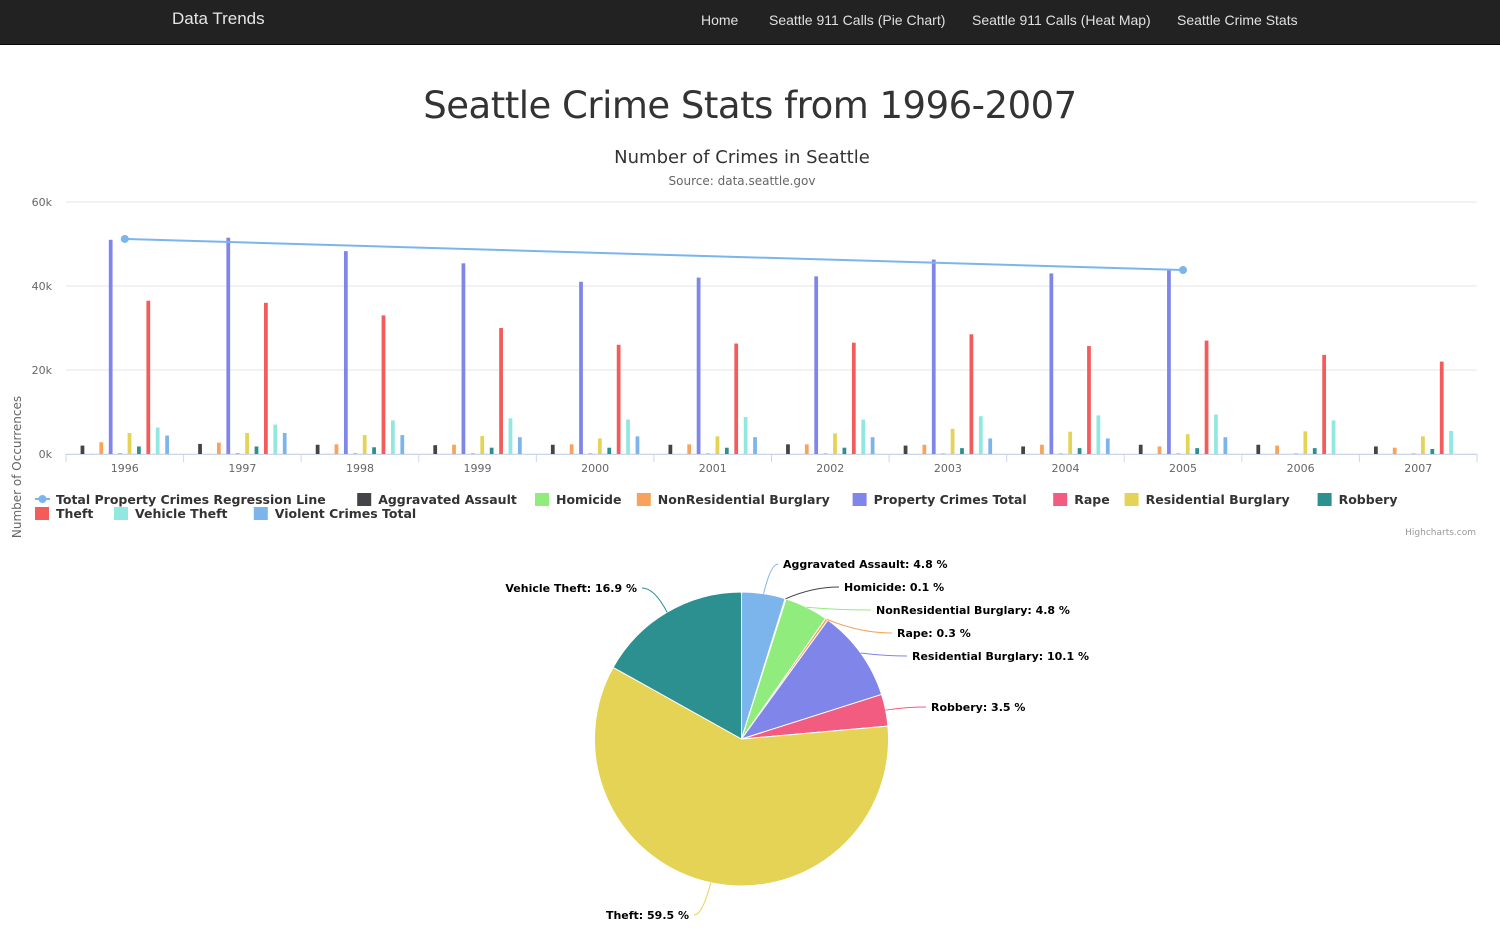 The height and width of the screenshot is (928, 1500). What do you see at coordinates (1440, 533) in the screenshot?
I see `credits-link: Highcharts.com` at bounding box center [1440, 533].